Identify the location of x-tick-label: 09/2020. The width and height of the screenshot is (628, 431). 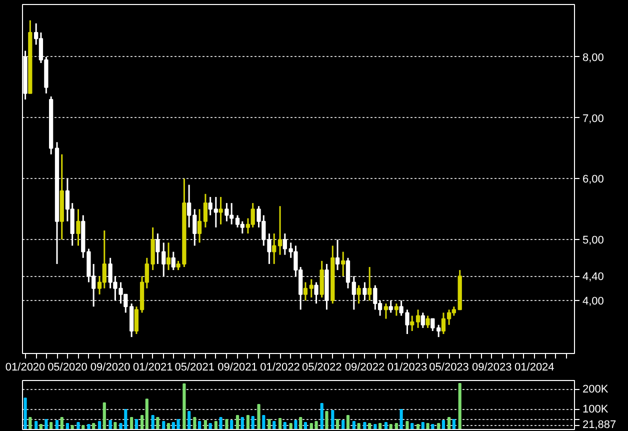
(110, 368).